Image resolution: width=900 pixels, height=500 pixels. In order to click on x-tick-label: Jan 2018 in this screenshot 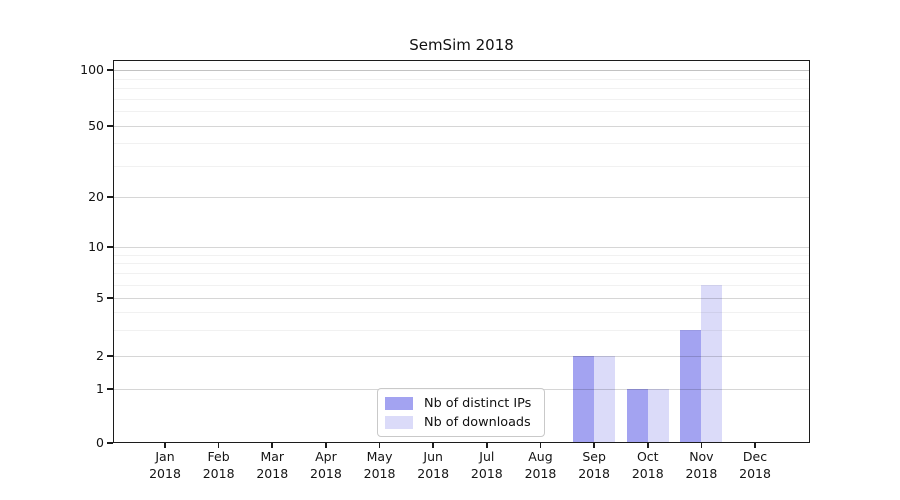, I will do `click(165, 465)`.